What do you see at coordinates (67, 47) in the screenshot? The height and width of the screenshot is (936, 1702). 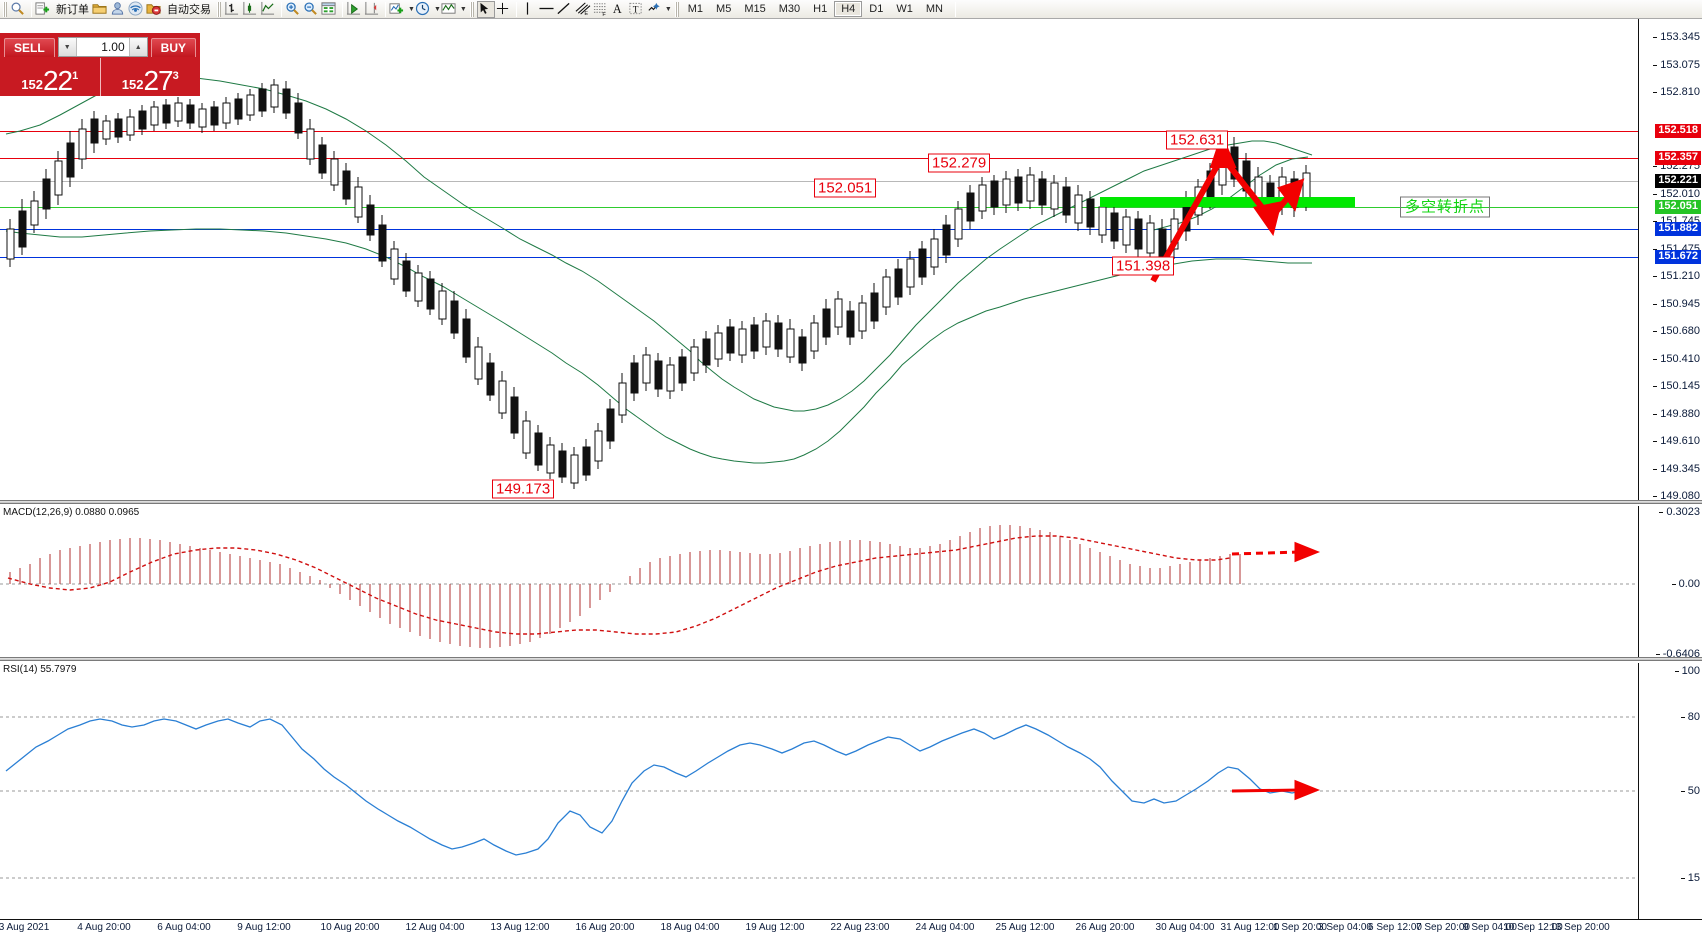 I see `volume-down-button: ▼` at bounding box center [67, 47].